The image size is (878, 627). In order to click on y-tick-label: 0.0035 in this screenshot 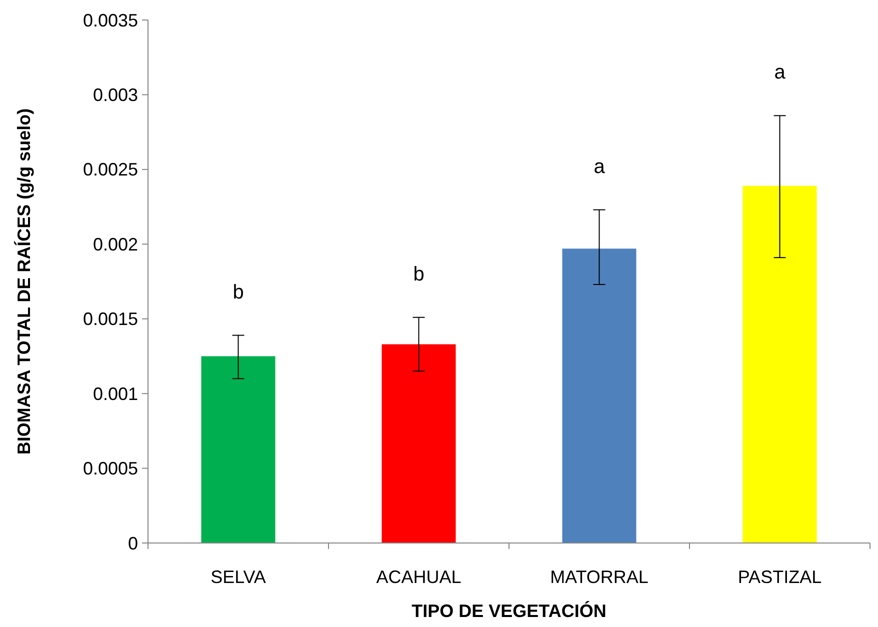, I will do `click(110, 20)`.